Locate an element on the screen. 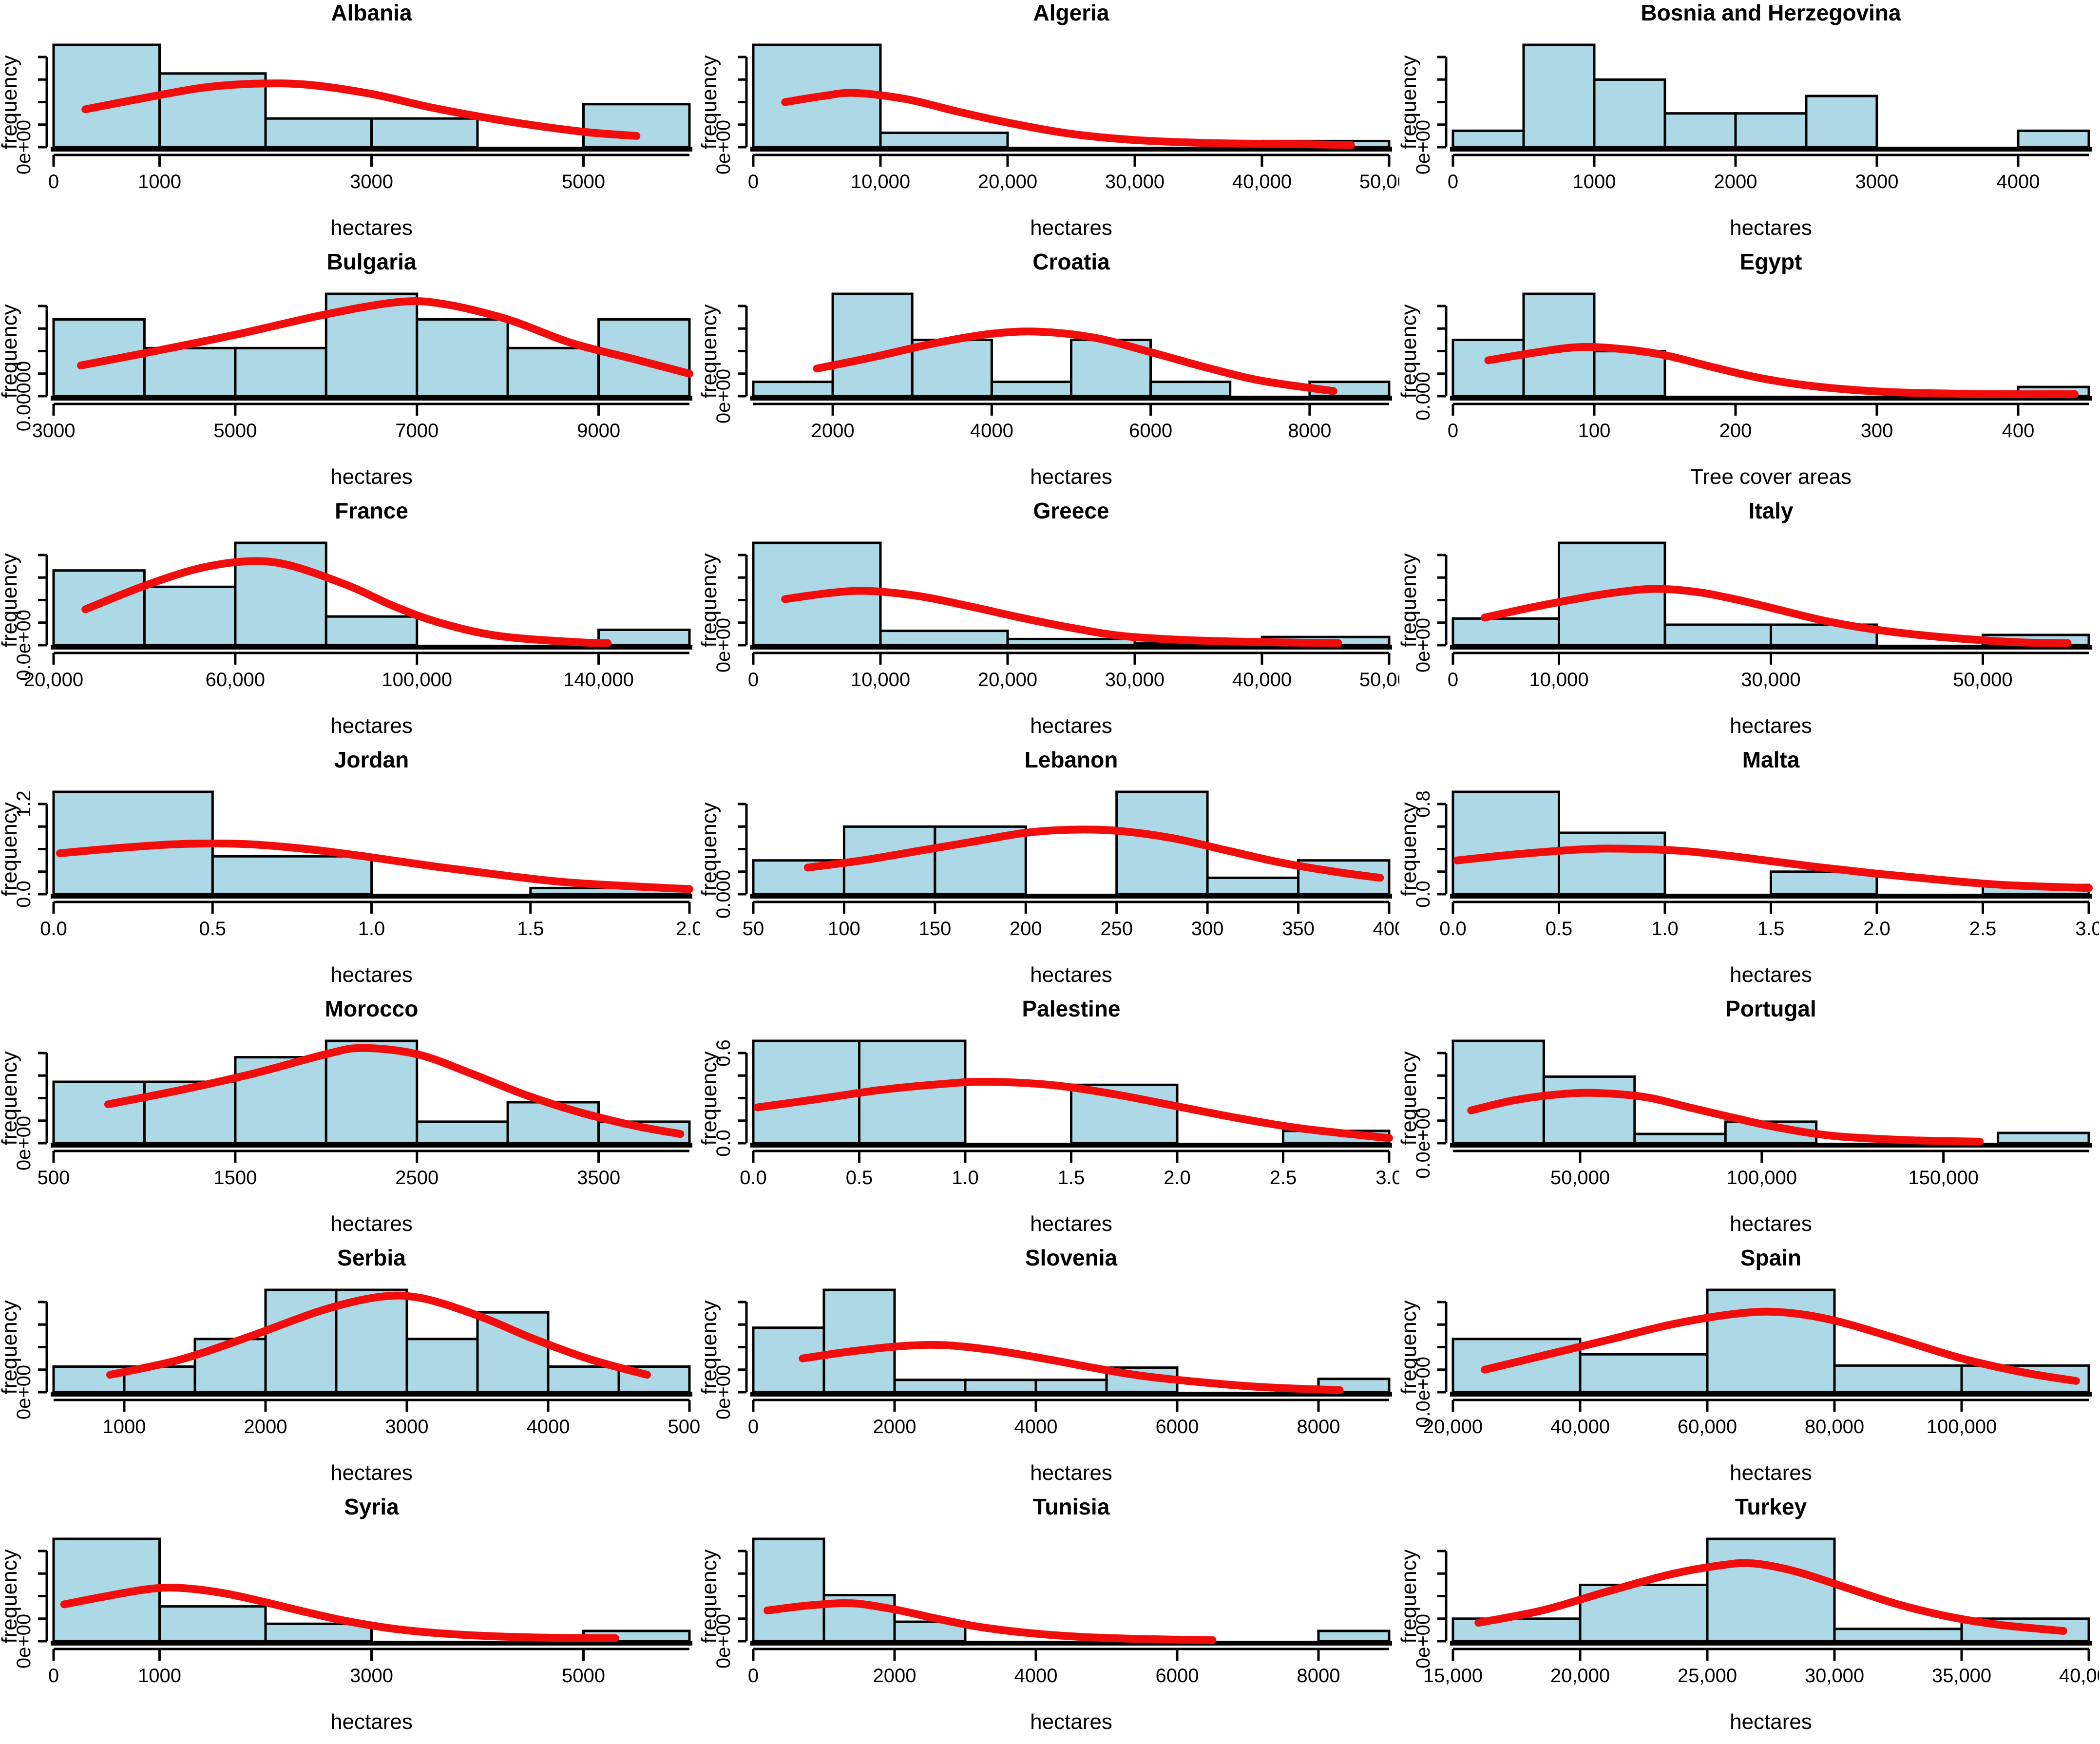 The image size is (2100, 1744). x-tick-label: 350 is located at coordinates (1298, 928).